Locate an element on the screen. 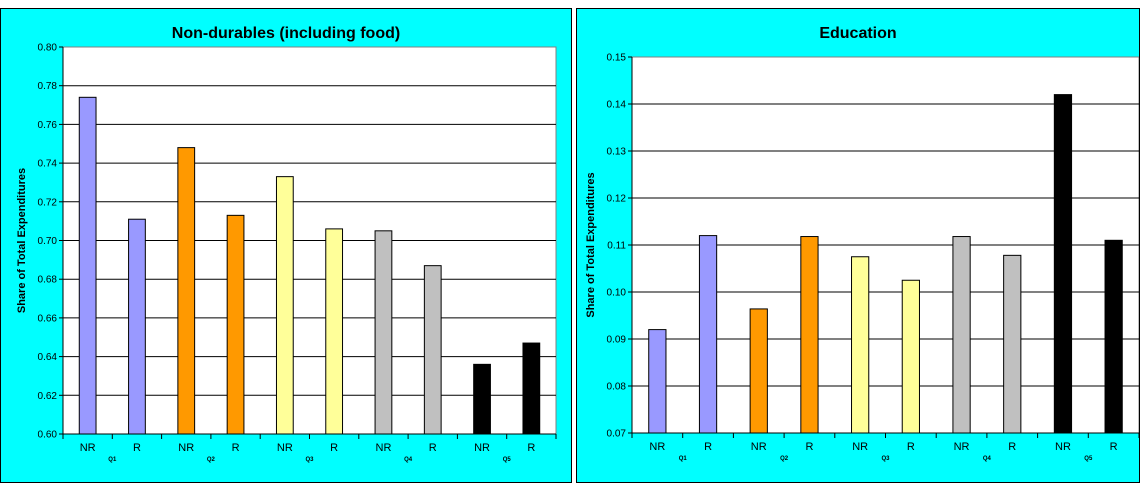 This screenshot has width=1140, height=483. top-strip is located at coordinates (570, 4).